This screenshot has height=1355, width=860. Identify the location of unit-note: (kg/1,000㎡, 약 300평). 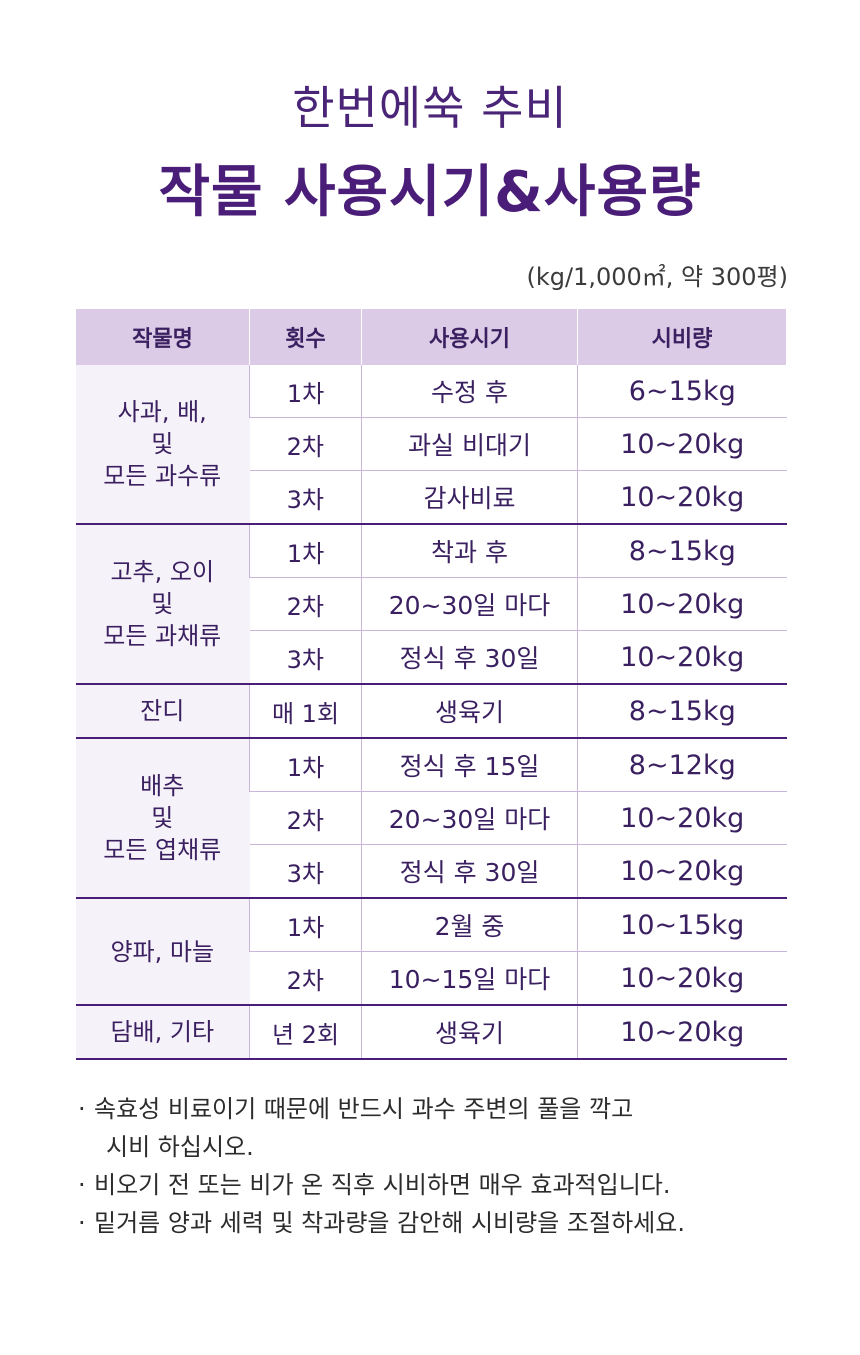
(657, 277).